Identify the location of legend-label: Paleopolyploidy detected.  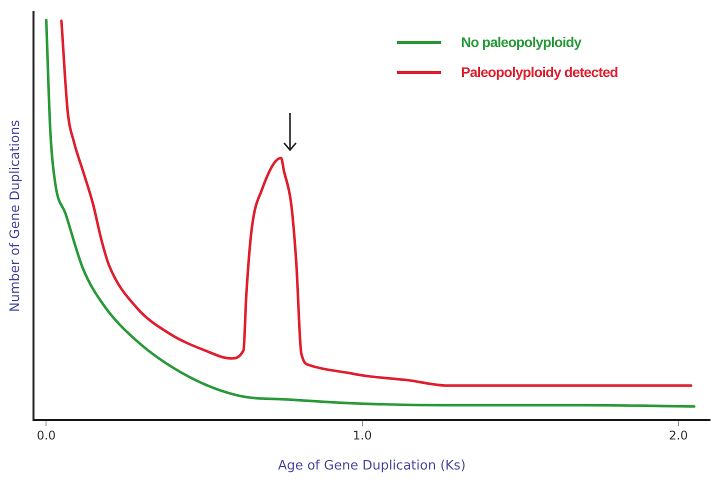
(539, 72).